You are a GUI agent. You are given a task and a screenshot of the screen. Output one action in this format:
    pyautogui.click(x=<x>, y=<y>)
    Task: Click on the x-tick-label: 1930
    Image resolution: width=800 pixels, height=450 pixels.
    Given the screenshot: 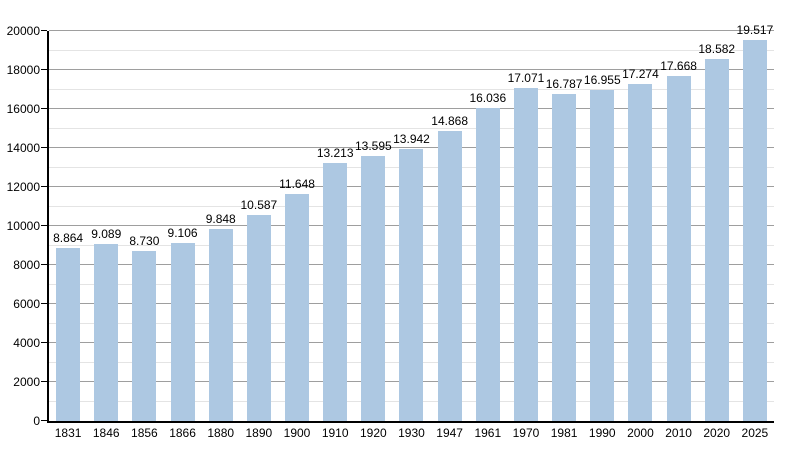 What is the action you would take?
    pyautogui.click(x=411, y=433)
    